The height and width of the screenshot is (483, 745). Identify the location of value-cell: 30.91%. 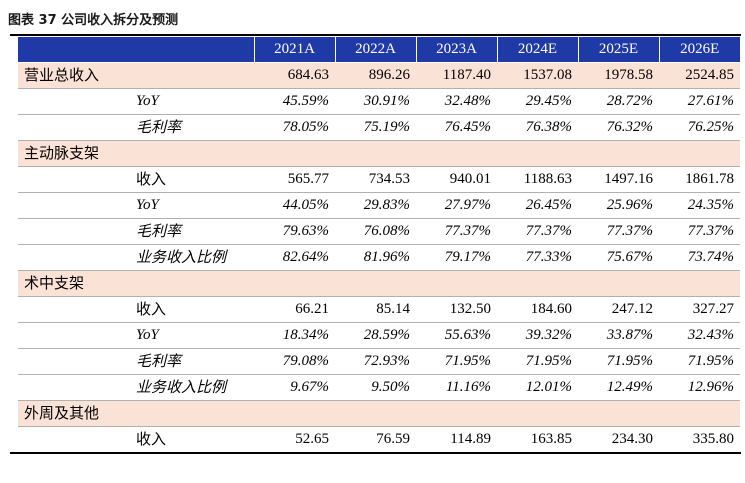
(375, 101).